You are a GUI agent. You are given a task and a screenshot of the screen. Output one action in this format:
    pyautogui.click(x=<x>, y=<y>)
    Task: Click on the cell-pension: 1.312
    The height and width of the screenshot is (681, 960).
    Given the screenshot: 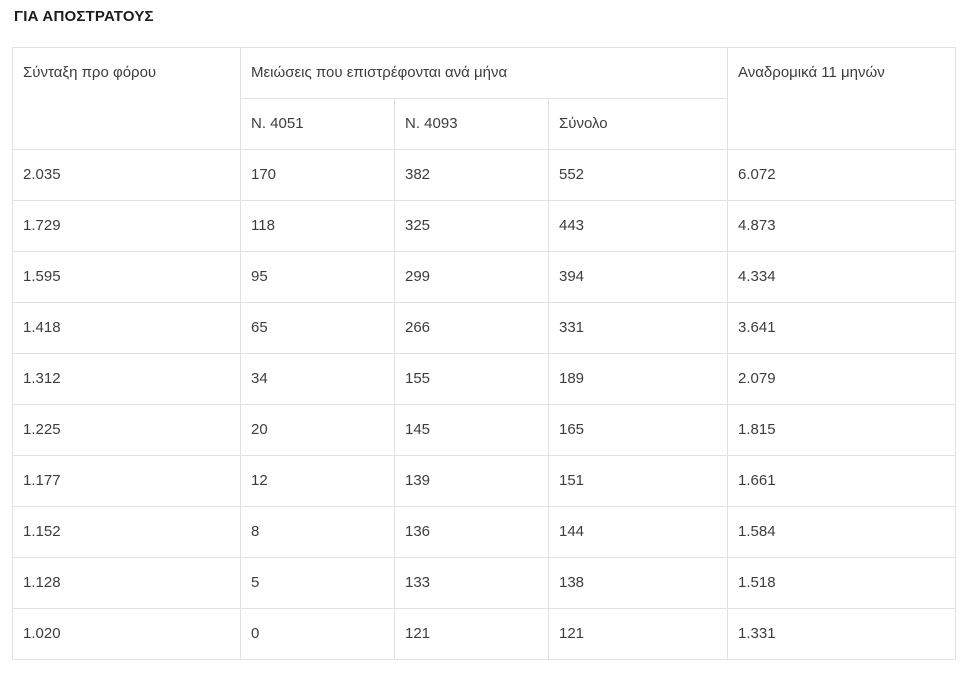 What is the action you would take?
    pyautogui.click(x=126, y=379)
    